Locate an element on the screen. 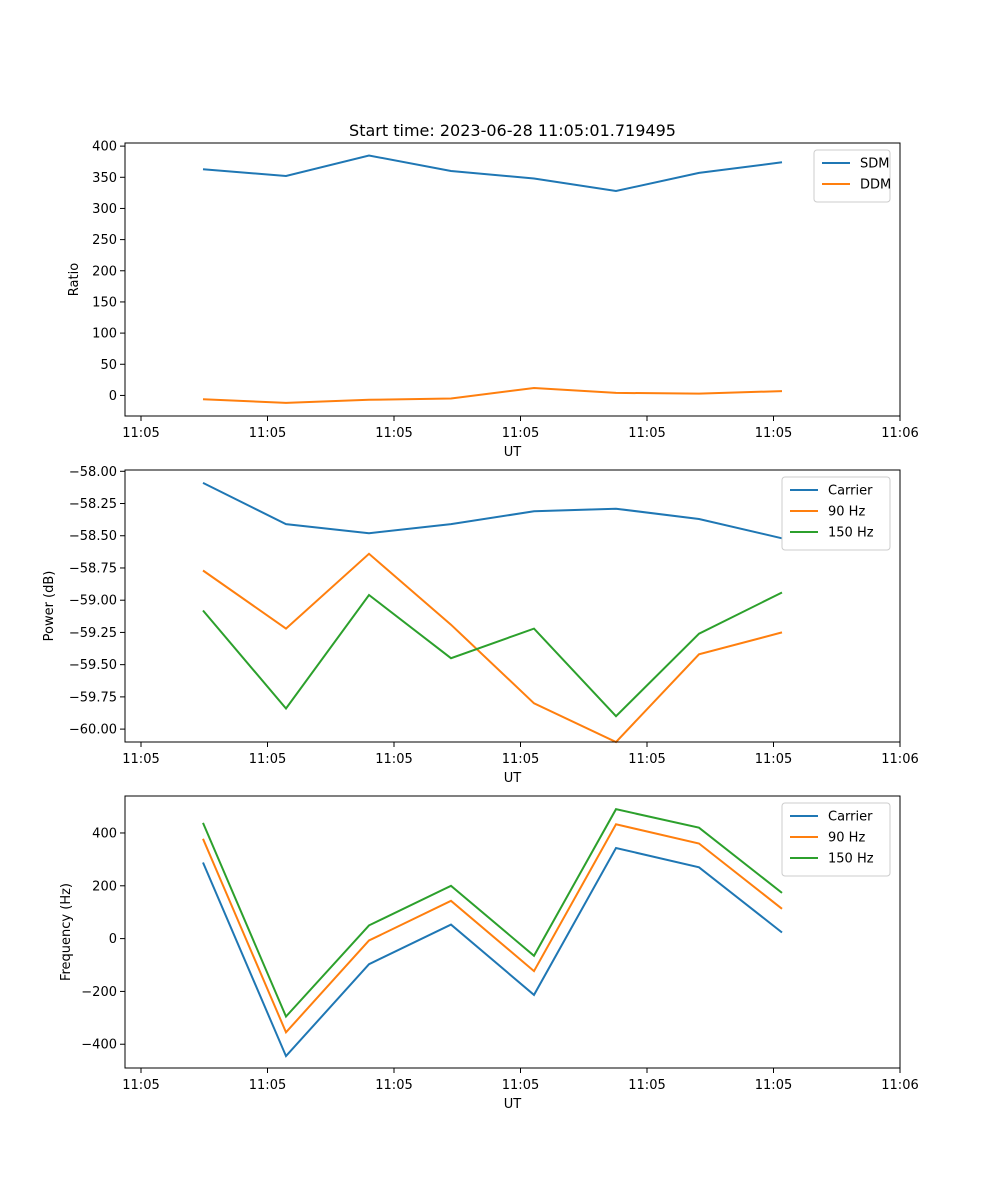  y-tick-label: 100 is located at coordinates (104, 334).